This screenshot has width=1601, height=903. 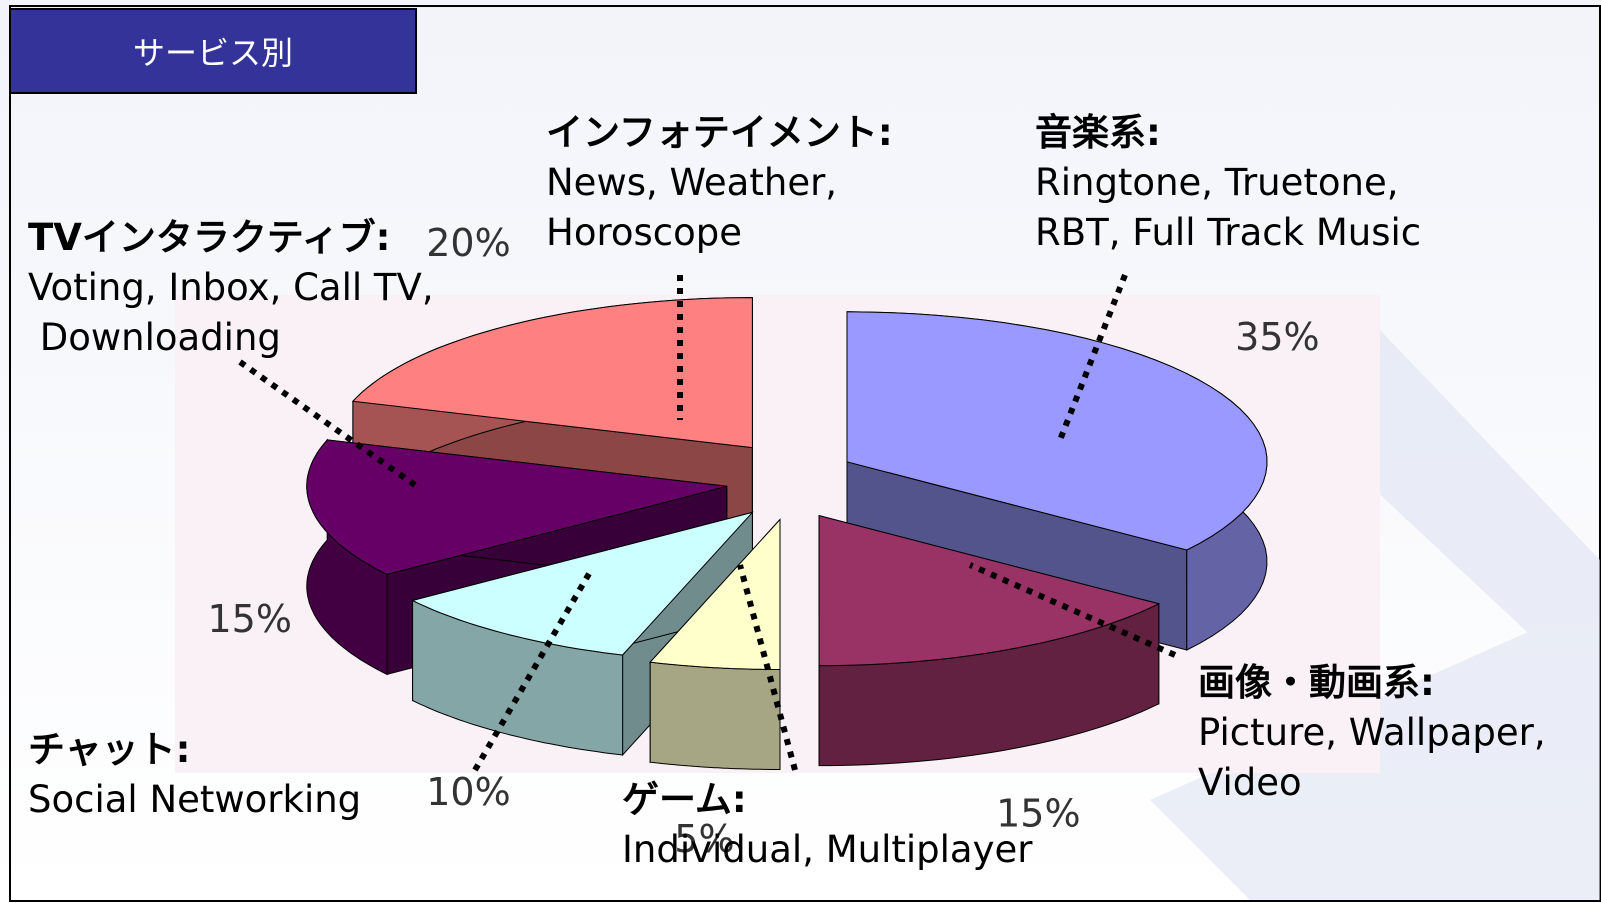 I want to click on category-label: インフォテイメント:, so click(x=719, y=132).